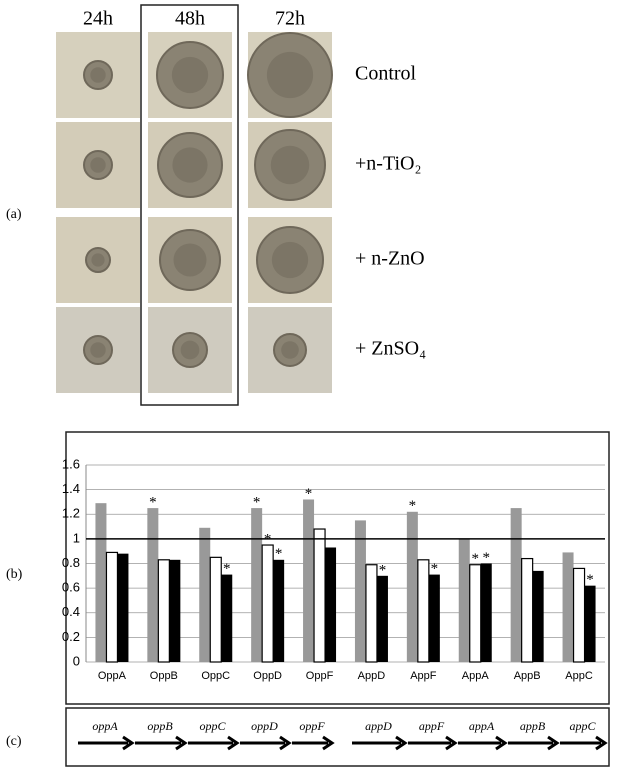 The image size is (625, 777). Describe the element at coordinates (160, 726) in the screenshot. I see `gene-label: oppB` at that location.